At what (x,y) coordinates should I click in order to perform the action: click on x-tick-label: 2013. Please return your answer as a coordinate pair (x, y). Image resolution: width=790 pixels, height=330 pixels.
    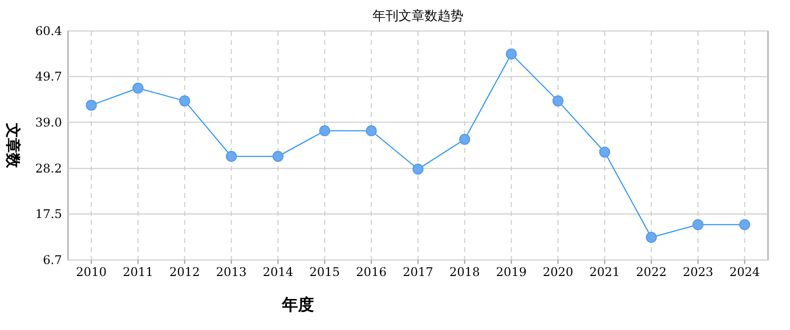
    Looking at the image, I should click on (231, 272).